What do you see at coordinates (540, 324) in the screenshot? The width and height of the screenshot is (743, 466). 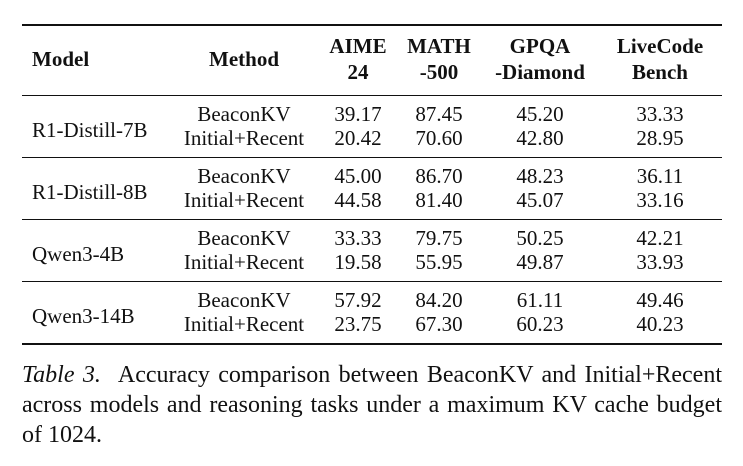 I see `gpqa-cell: 60.23` at bounding box center [540, 324].